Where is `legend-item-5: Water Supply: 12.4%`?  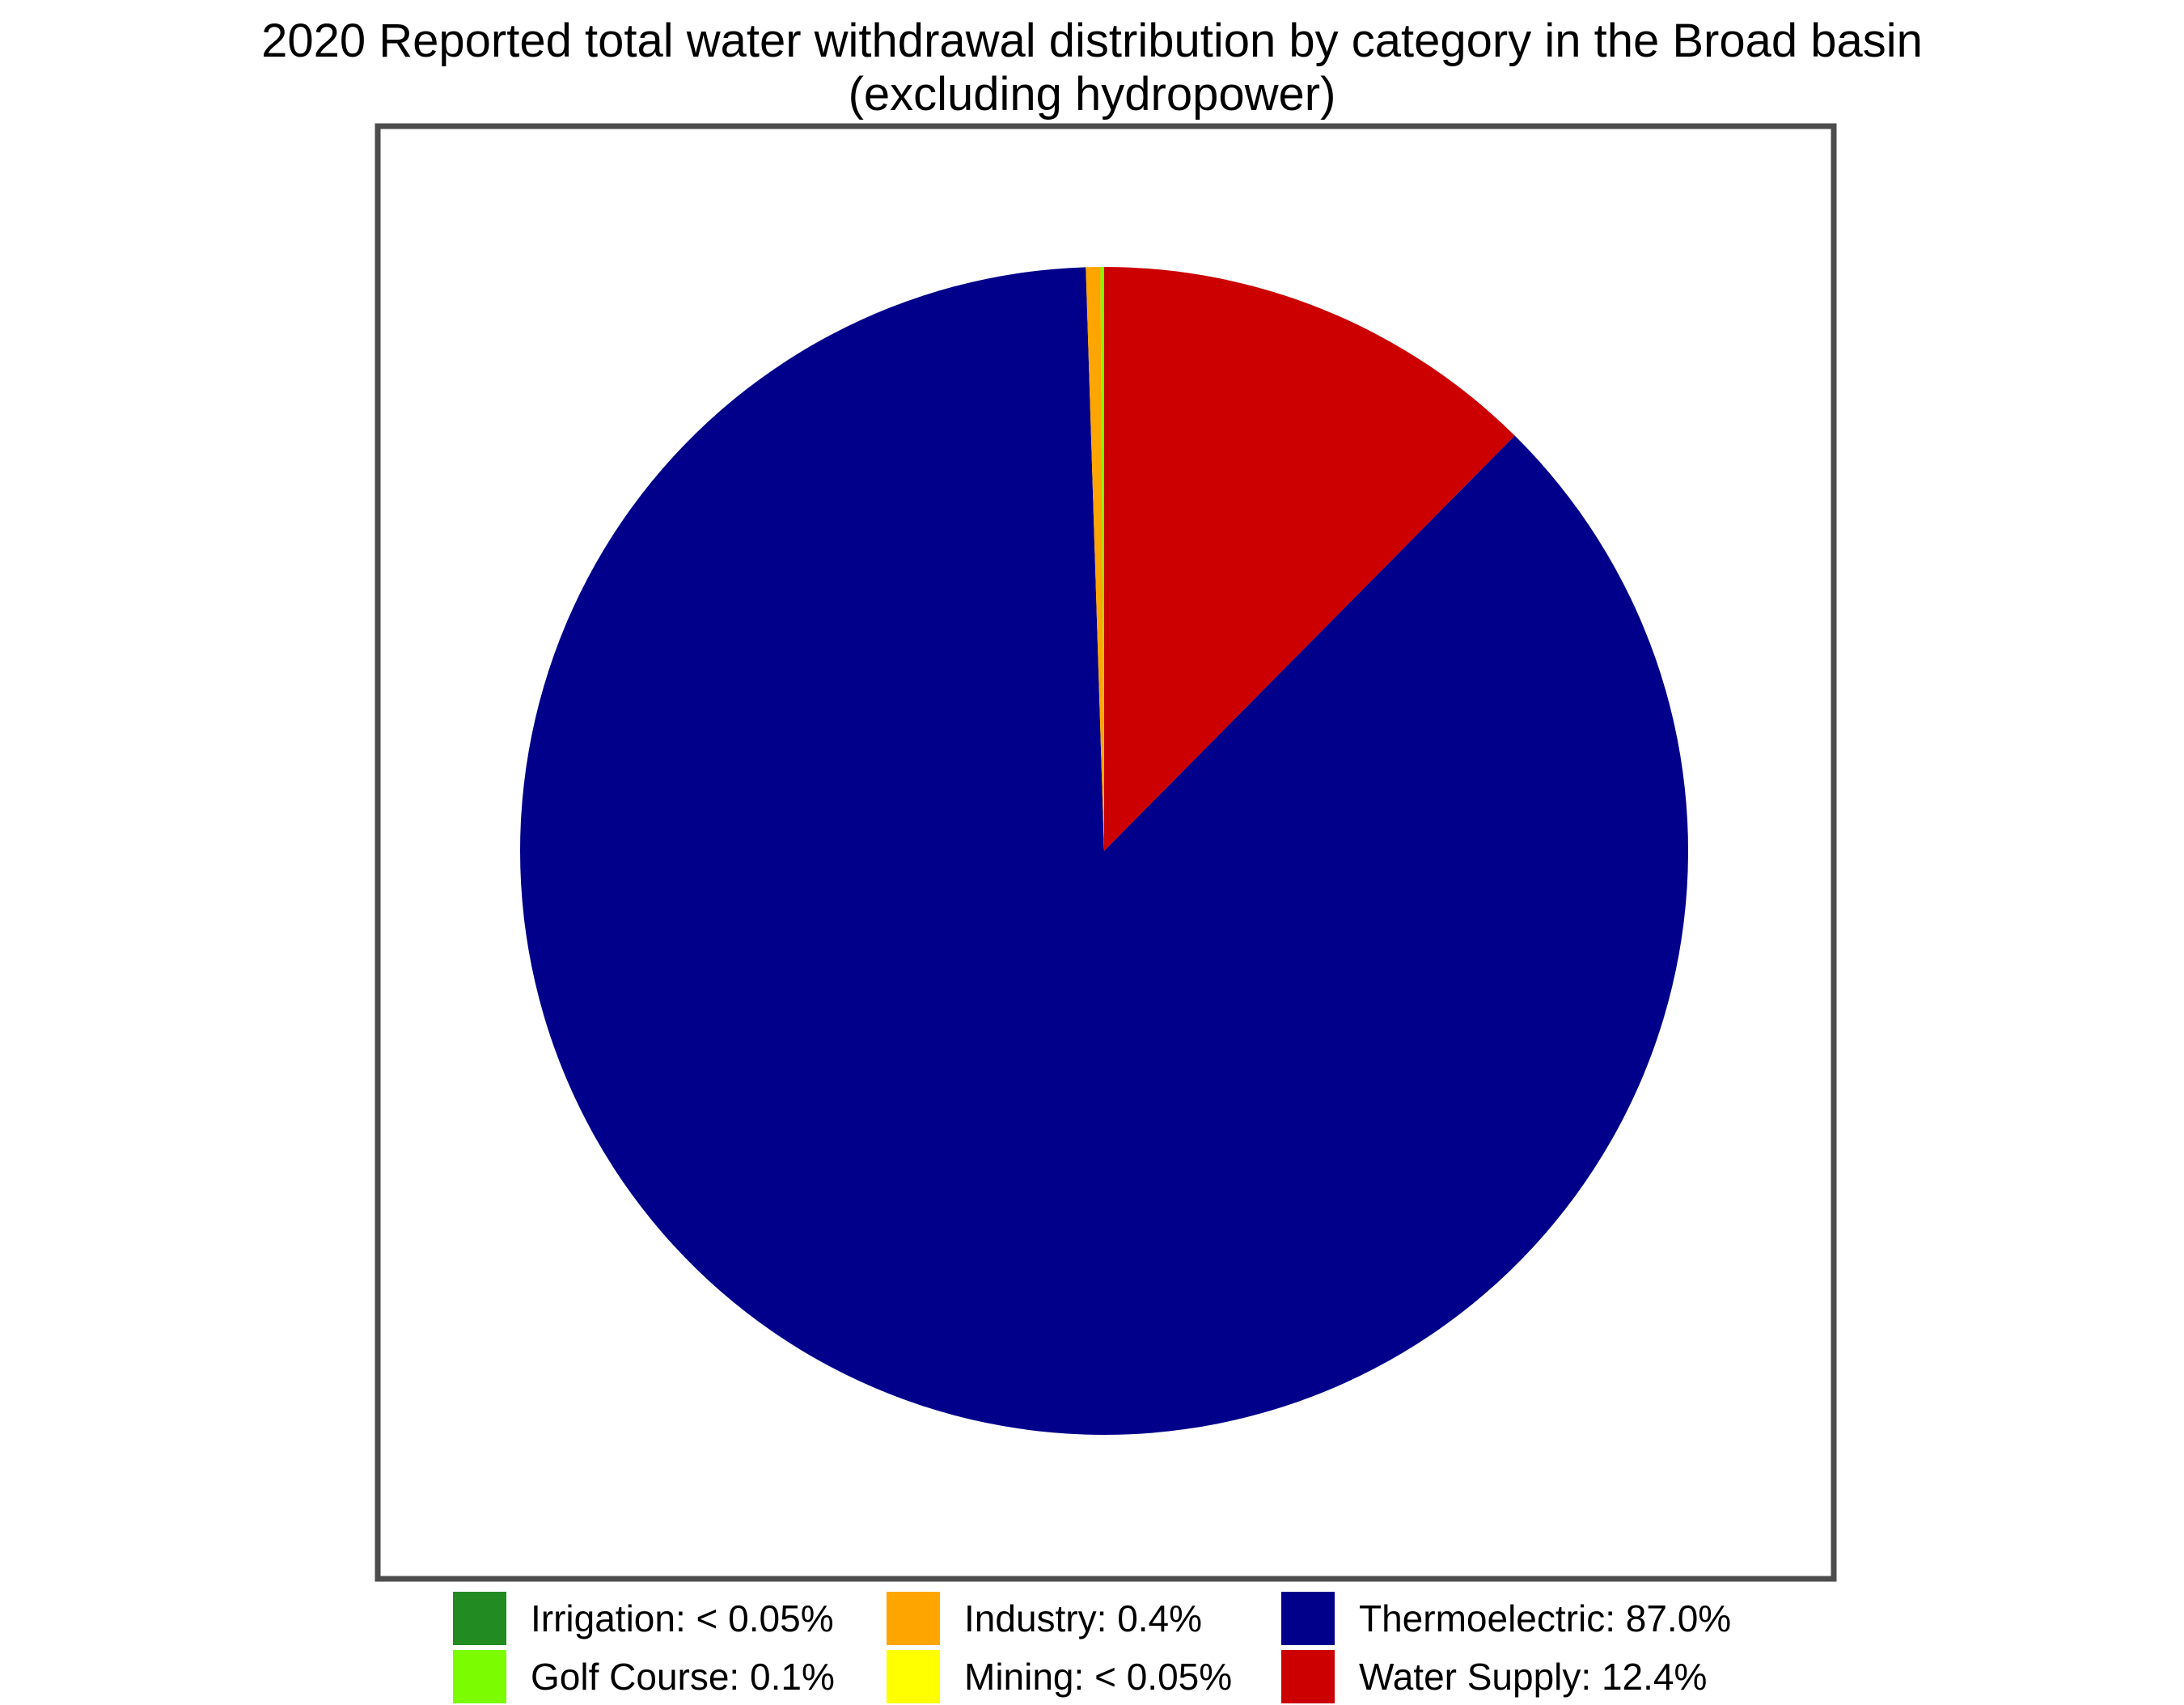 legend-item-5: Water Supply: 12.4% is located at coordinates (1494, 1676).